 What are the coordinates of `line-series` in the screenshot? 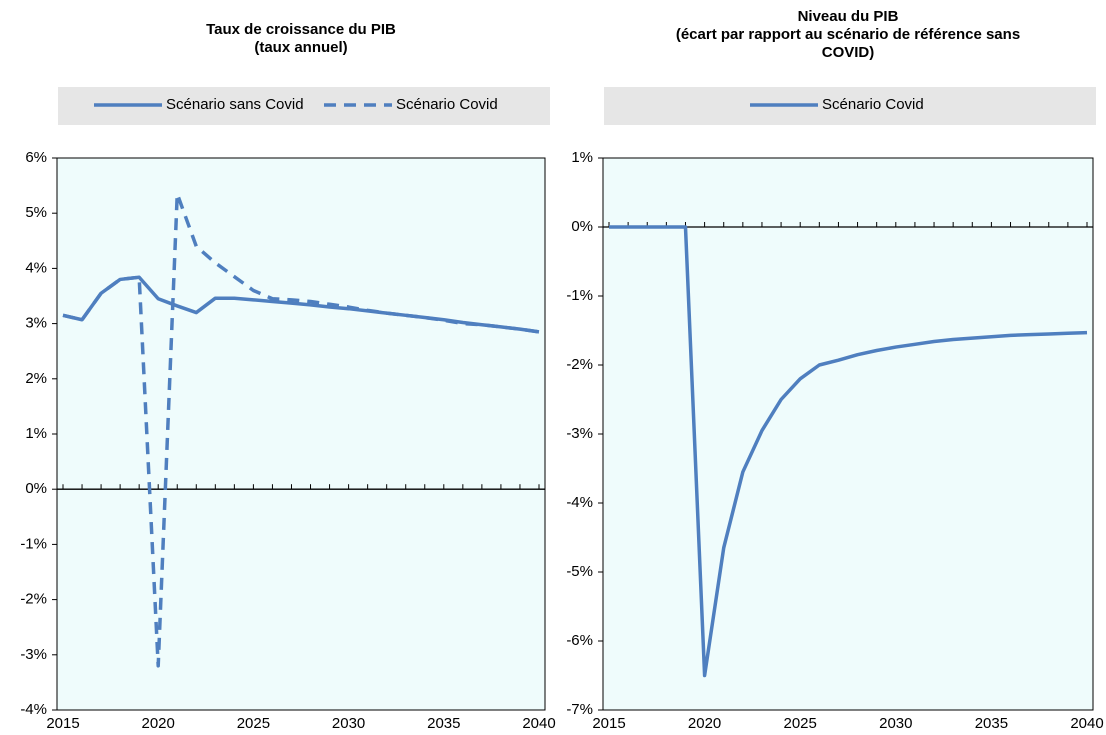 It's located at (301, 304).